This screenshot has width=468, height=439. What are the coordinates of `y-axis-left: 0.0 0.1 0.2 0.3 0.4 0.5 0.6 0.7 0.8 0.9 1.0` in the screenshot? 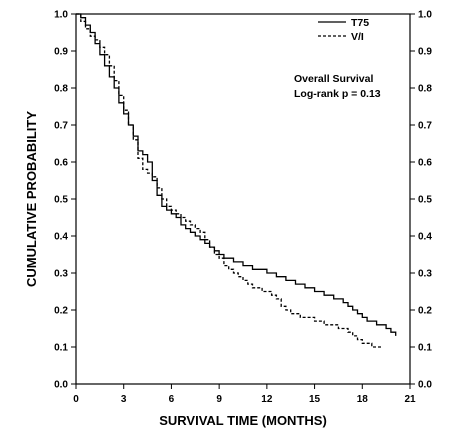 It's located at (65, 200).